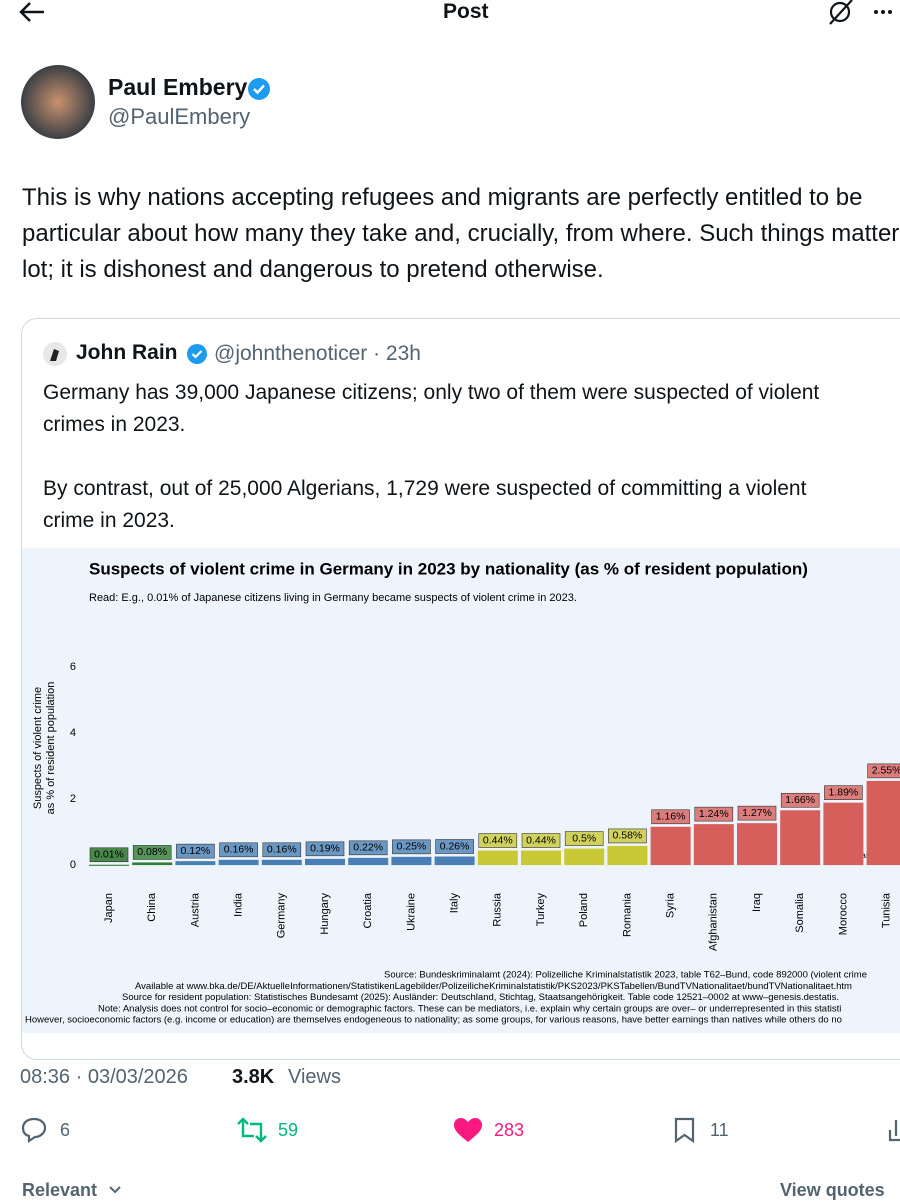  Describe the element at coordinates (863, 13) in the screenshot. I see `header-icons` at that location.